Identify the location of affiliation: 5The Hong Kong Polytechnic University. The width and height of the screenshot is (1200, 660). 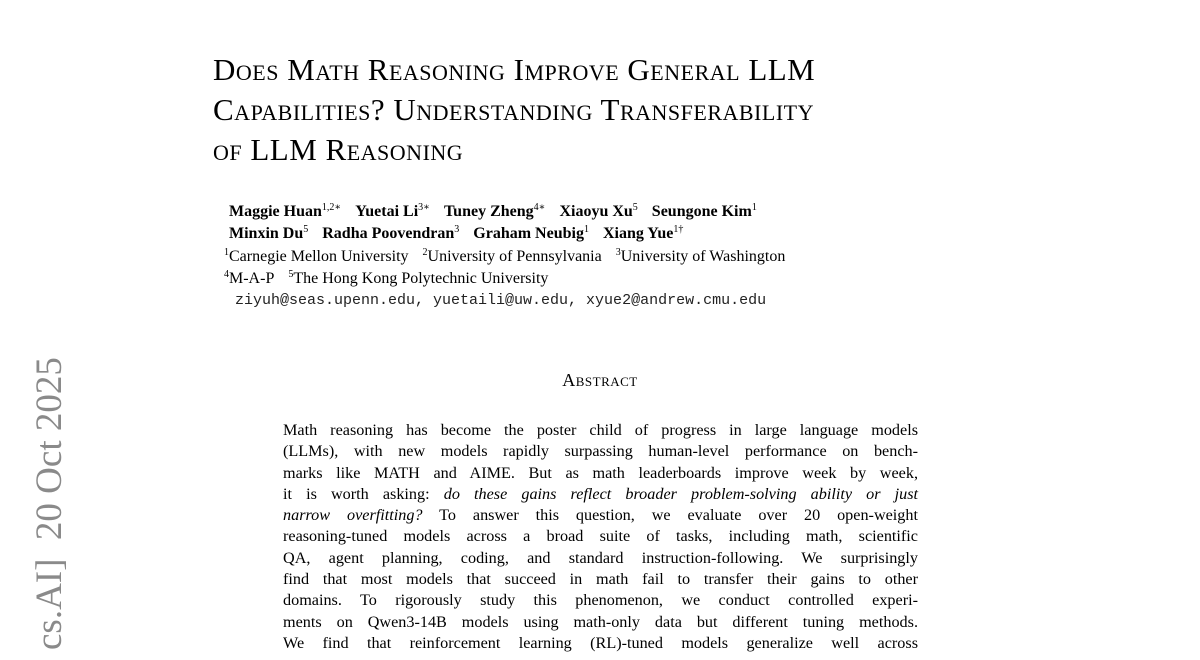
(418, 278).